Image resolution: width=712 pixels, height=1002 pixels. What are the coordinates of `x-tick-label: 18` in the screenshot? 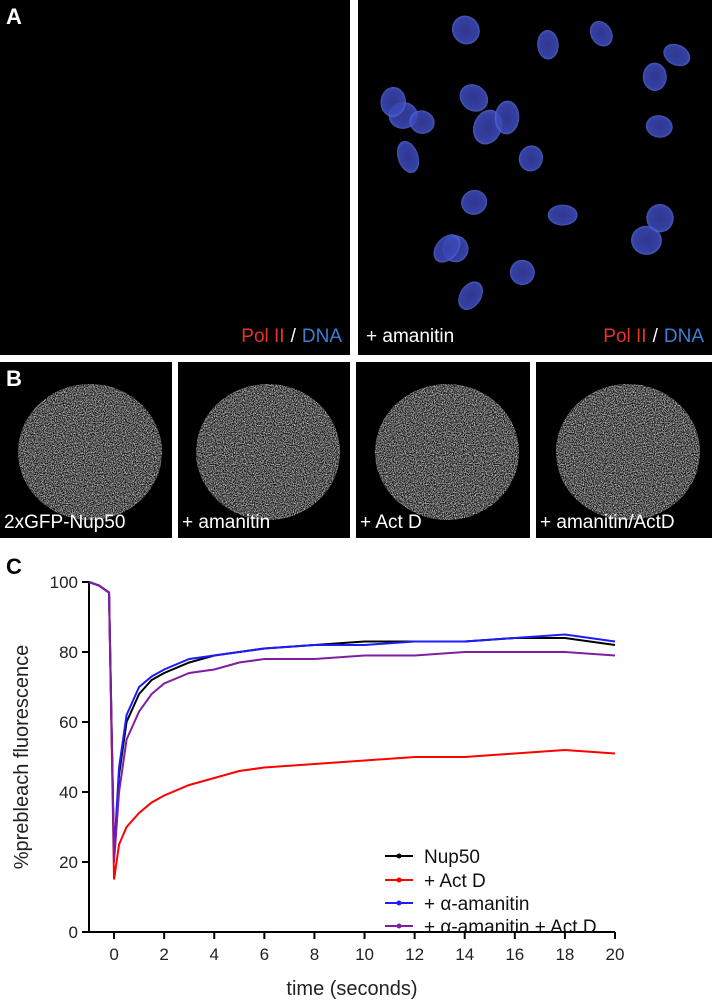 It's located at (564, 954).